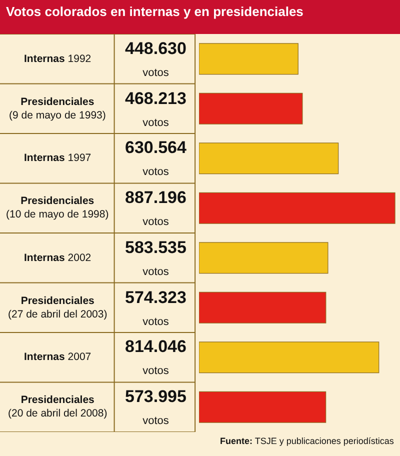 The width and height of the screenshot is (400, 456). What do you see at coordinates (155, 11) in the screenshot?
I see `chart-title: Votos colorados en internas y en presidenciales` at bounding box center [155, 11].